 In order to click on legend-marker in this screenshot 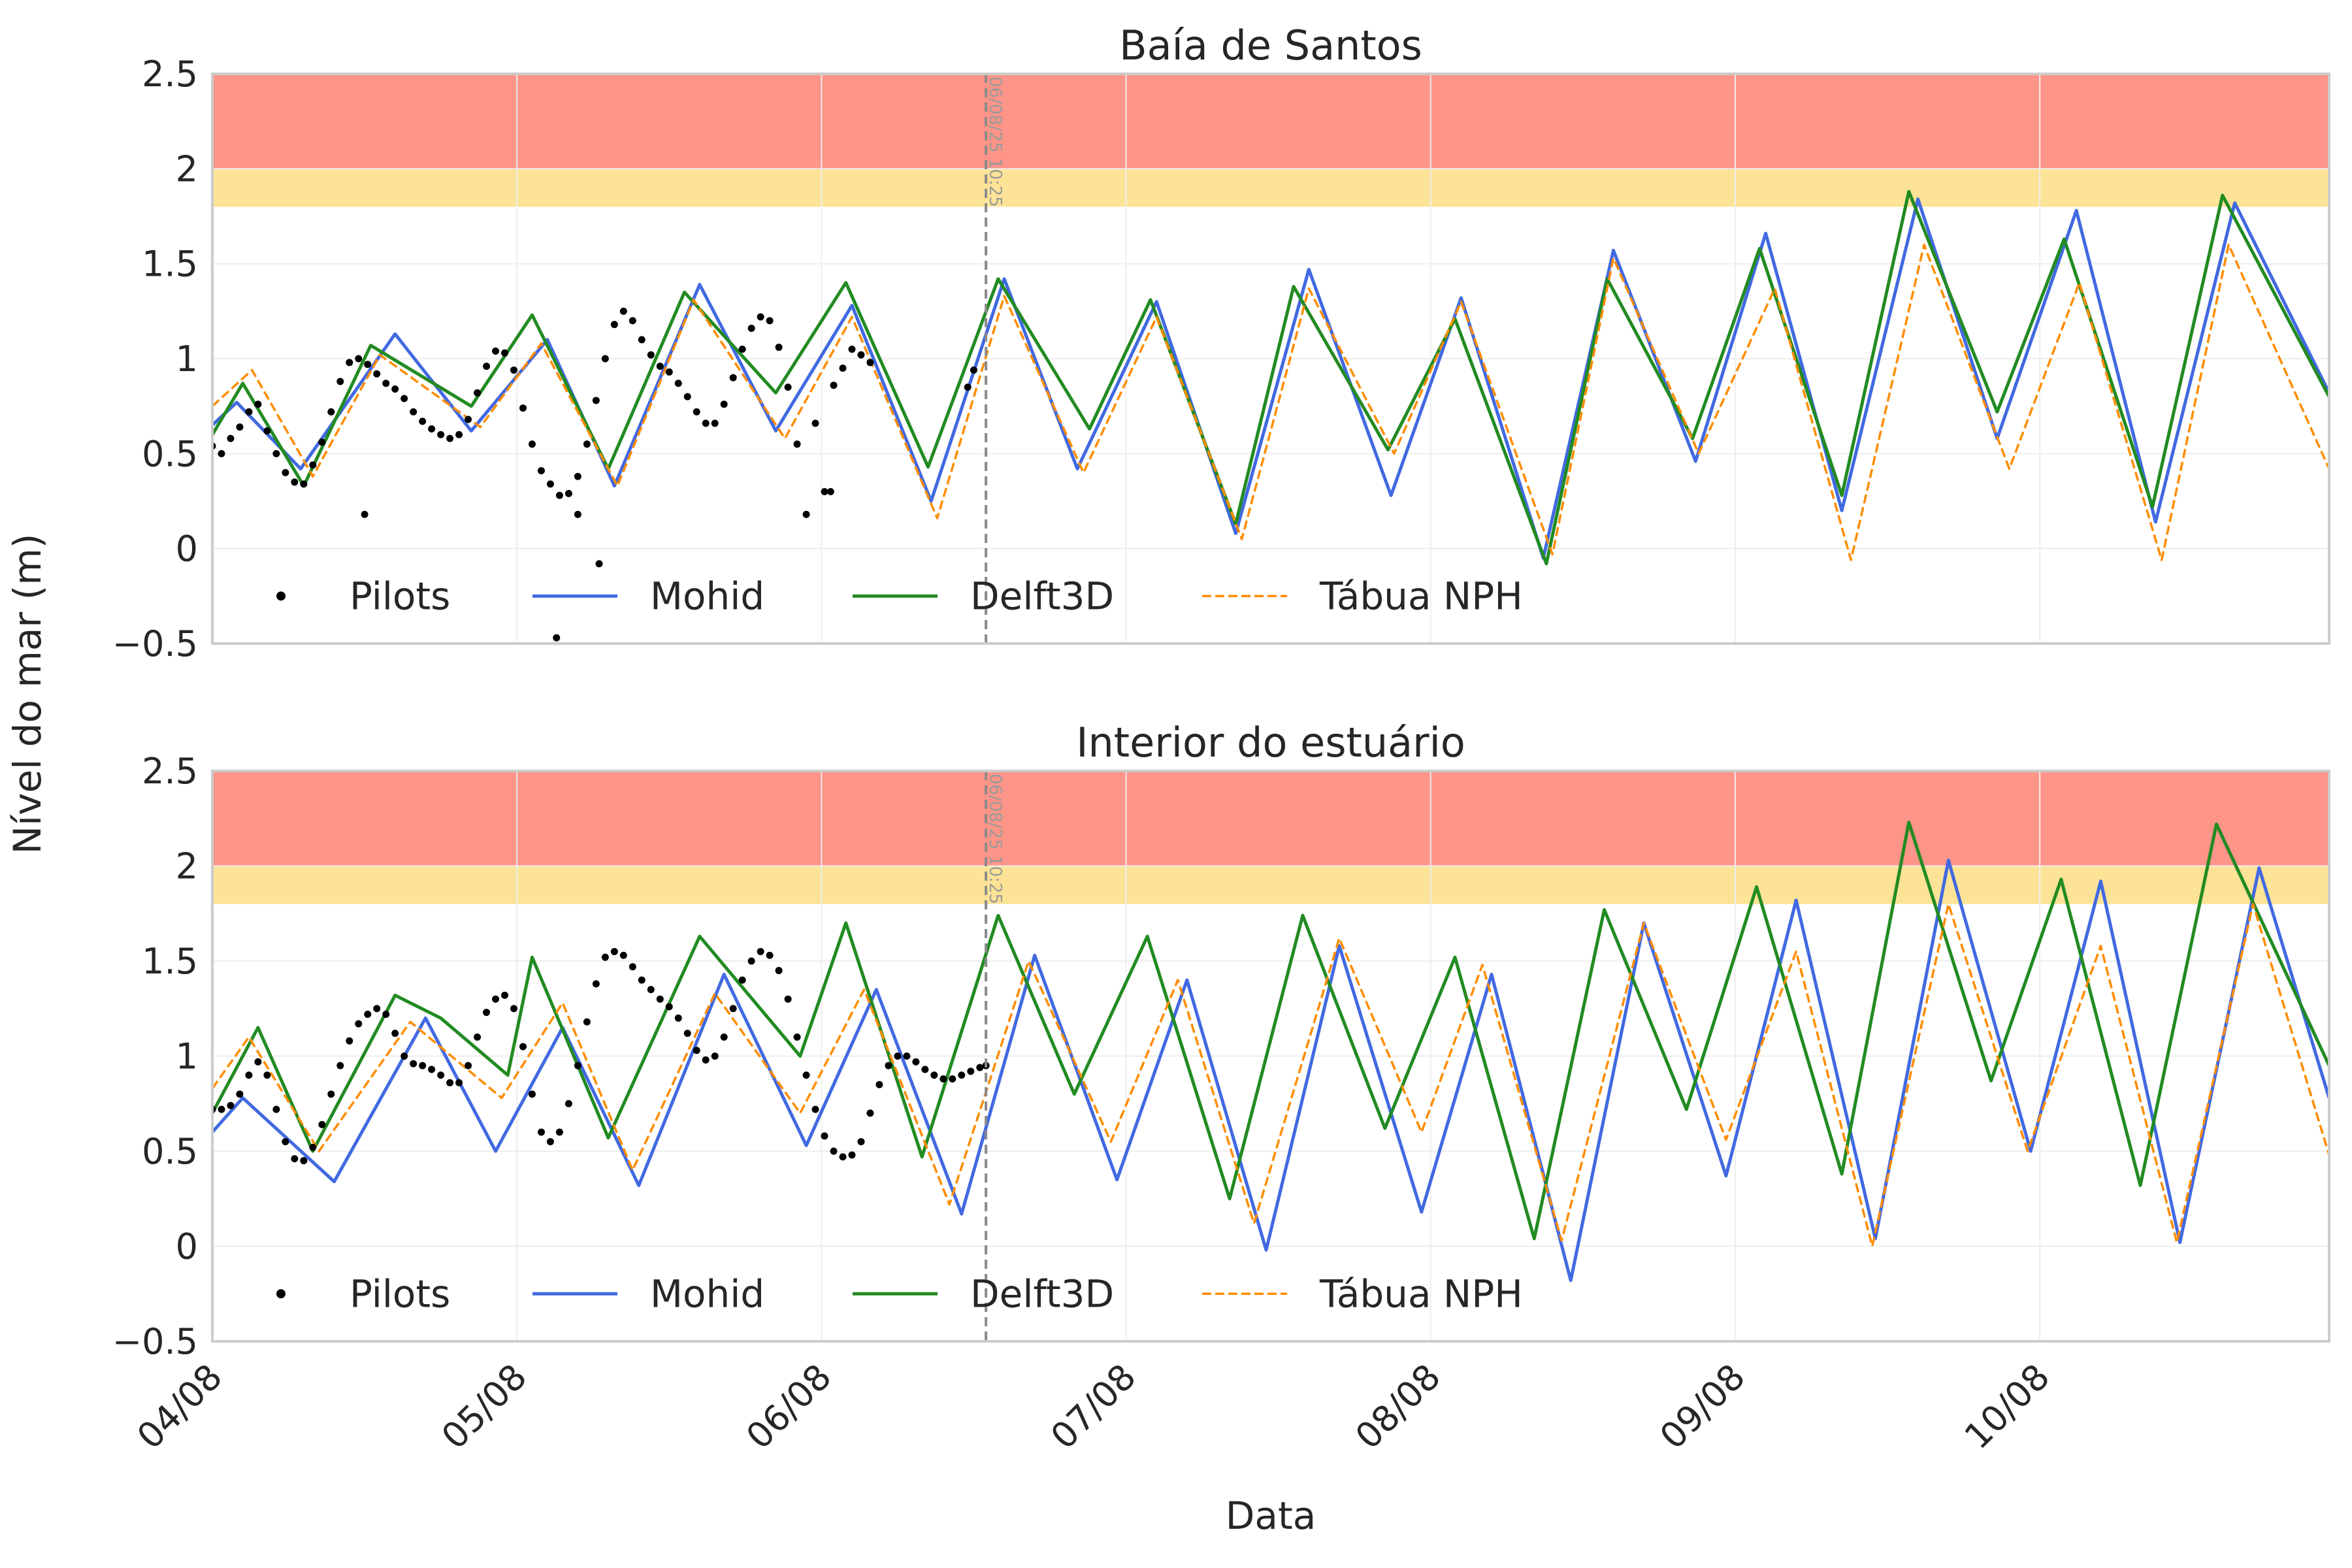, I will do `click(281, 1294)`.